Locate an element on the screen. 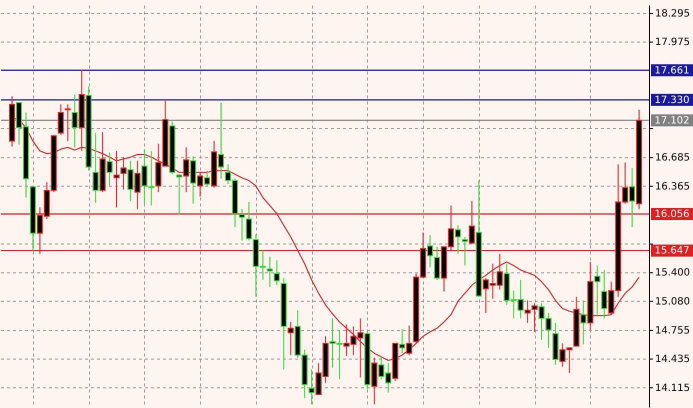 The height and width of the screenshot is (408, 693). ref-line-label: 17.661 is located at coordinates (672, 70).